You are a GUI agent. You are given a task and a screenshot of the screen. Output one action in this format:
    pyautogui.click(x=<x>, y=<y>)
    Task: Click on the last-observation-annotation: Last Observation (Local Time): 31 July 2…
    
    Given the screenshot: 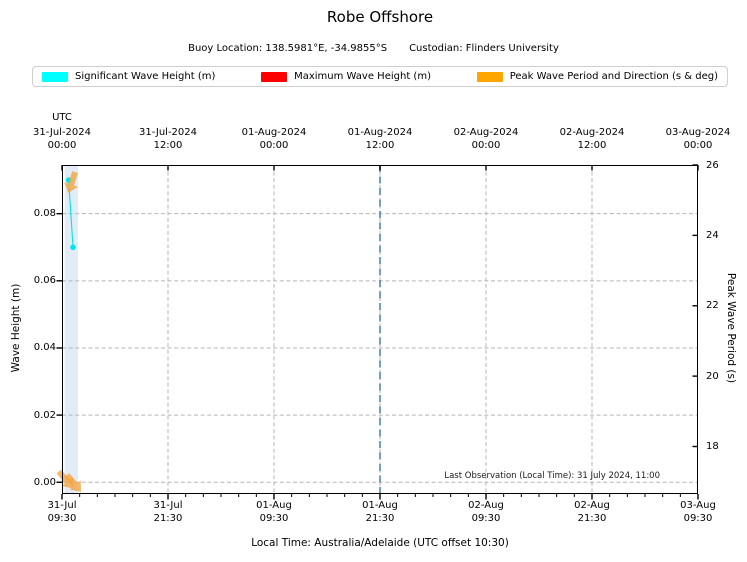 What is the action you would take?
    pyautogui.click(x=552, y=476)
    